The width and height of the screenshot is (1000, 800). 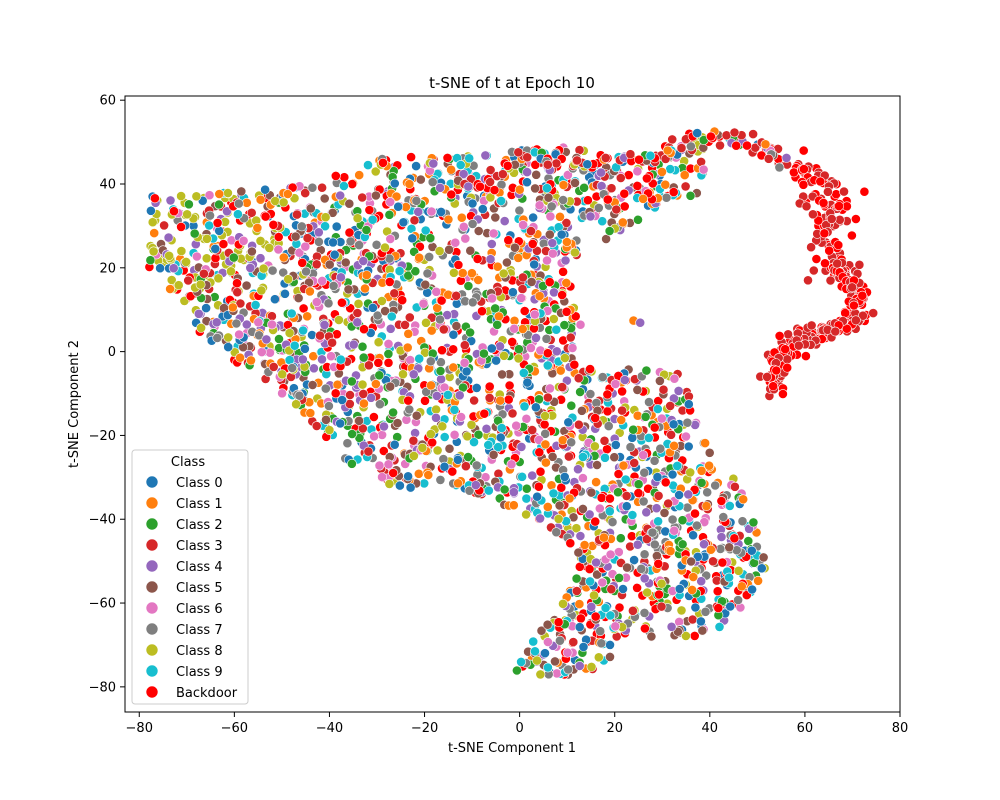 I want to click on y-tick-label: −60, so click(x=102, y=604).